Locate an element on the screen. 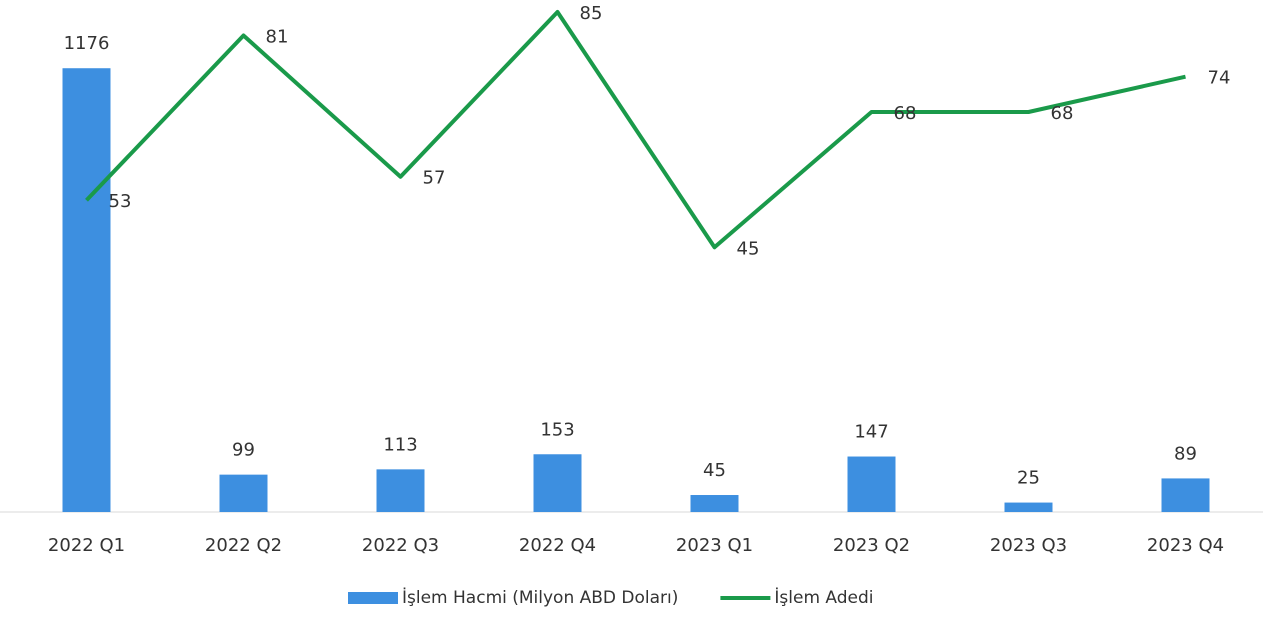 This screenshot has height=618, width=1263. data-label: 25 is located at coordinates (1028, 478).